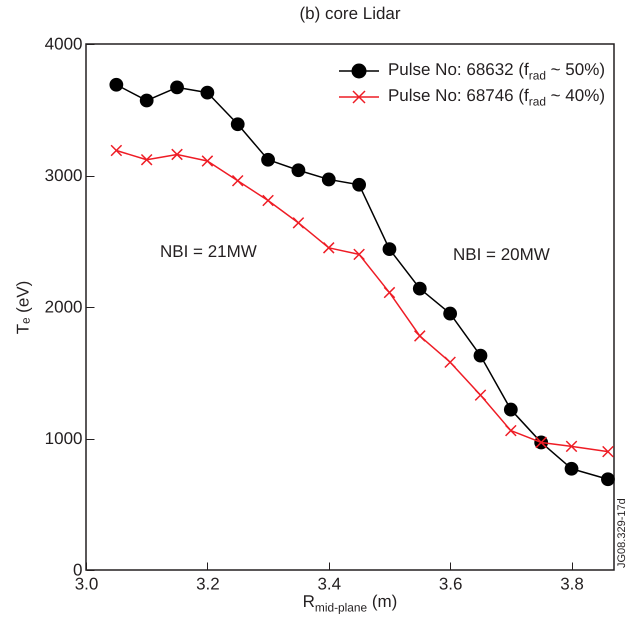 The height and width of the screenshot is (630, 633). I want to click on legend-label: Pulse No: 68632 (f$_{rad}$ ~ 50%), so click(496, 71).